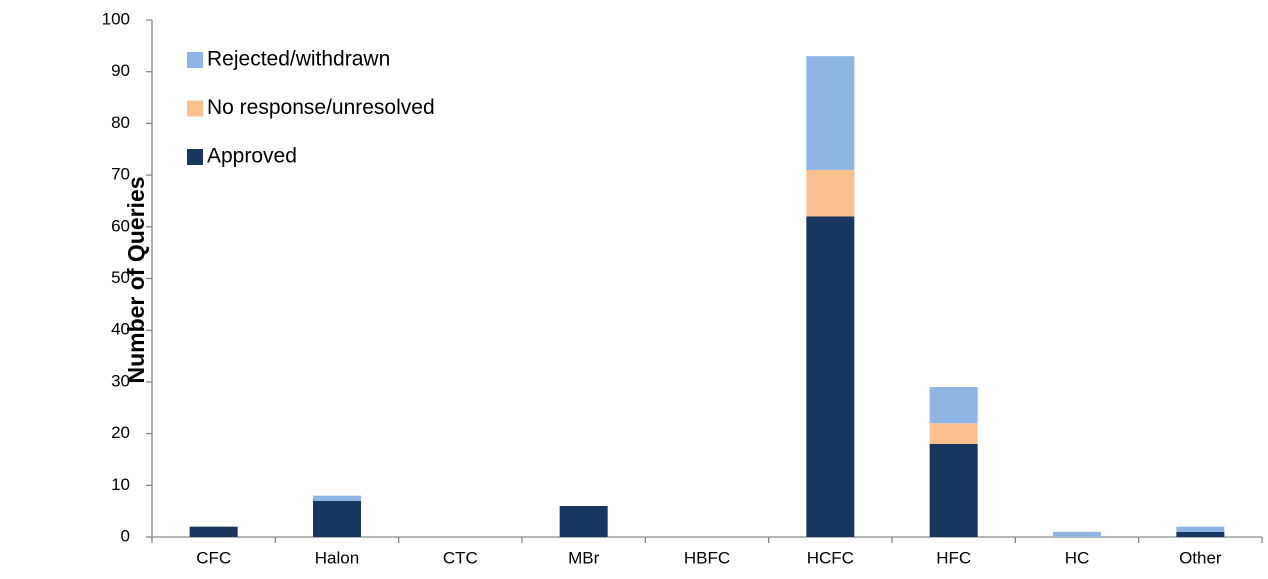 This screenshot has width=1268, height=579. What do you see at coordinates (120, 329) in the screenshot?
I see `y-tick-label: 40` at bounding box center [120, 329].